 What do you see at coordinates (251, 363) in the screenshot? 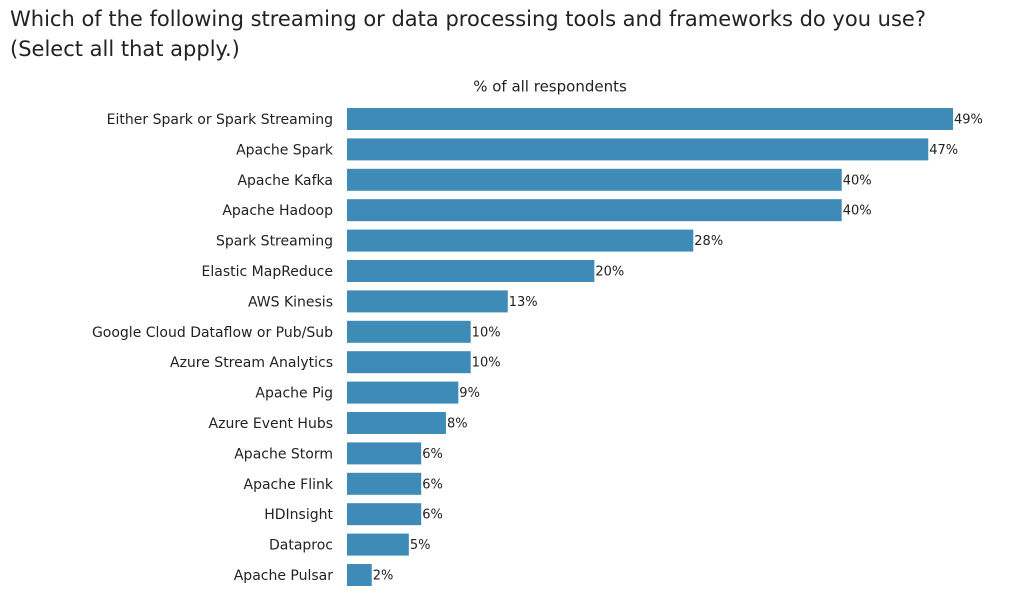
I see `category-label: Azure Stream Analytics` at bounding box center [251, 363].